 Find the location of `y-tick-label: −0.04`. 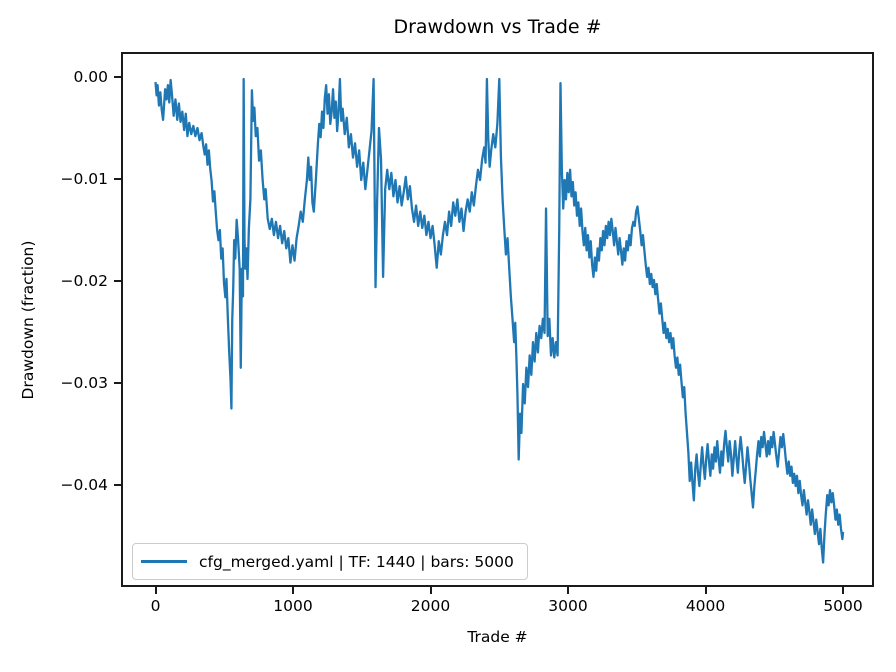

y-tick-label: −0.04 is located at coordinates (84, 484).